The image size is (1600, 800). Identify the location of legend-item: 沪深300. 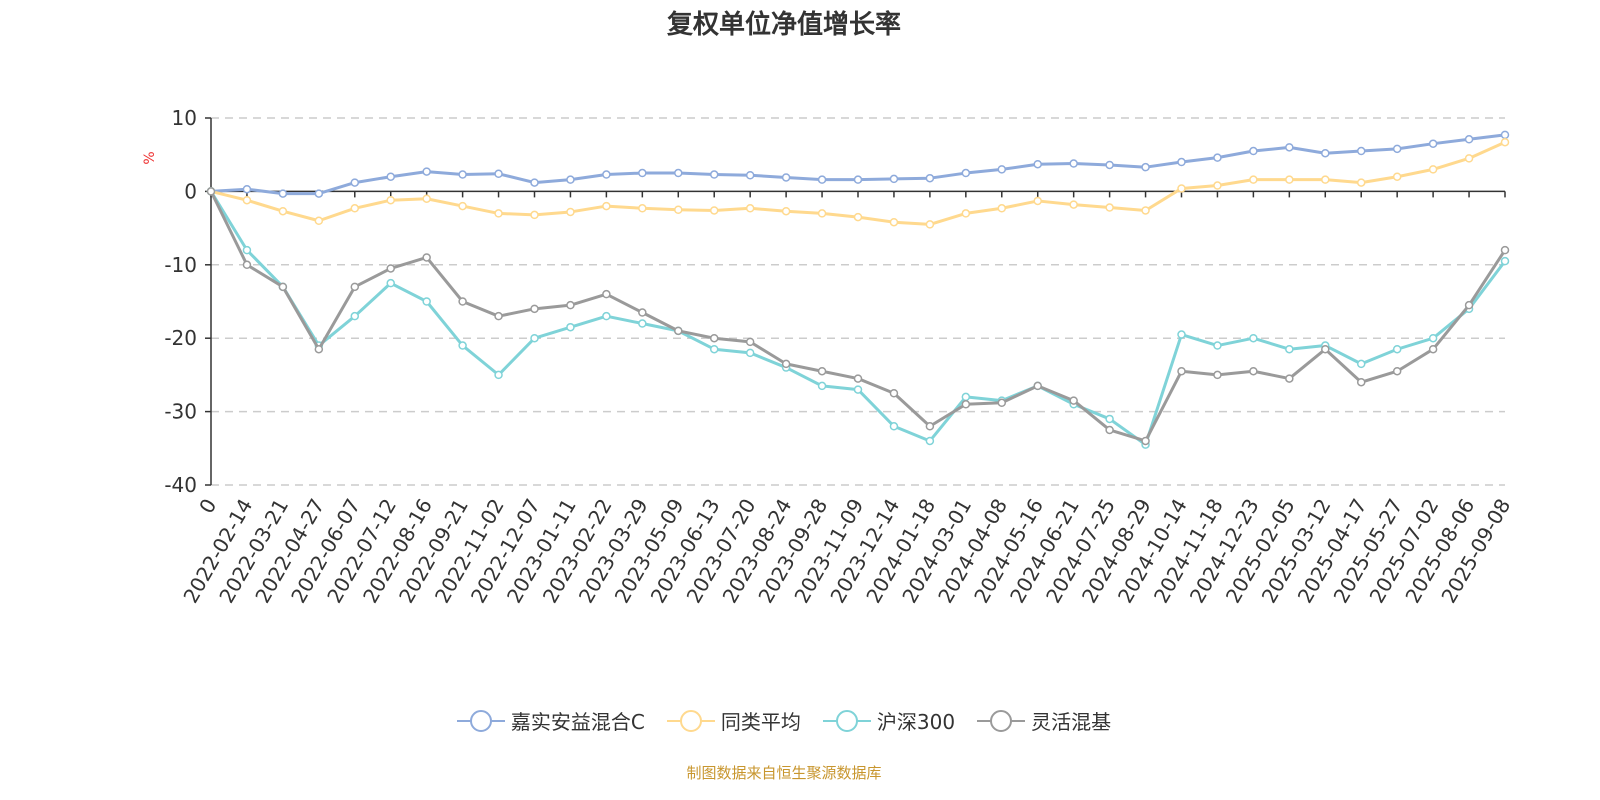
(889, 720).